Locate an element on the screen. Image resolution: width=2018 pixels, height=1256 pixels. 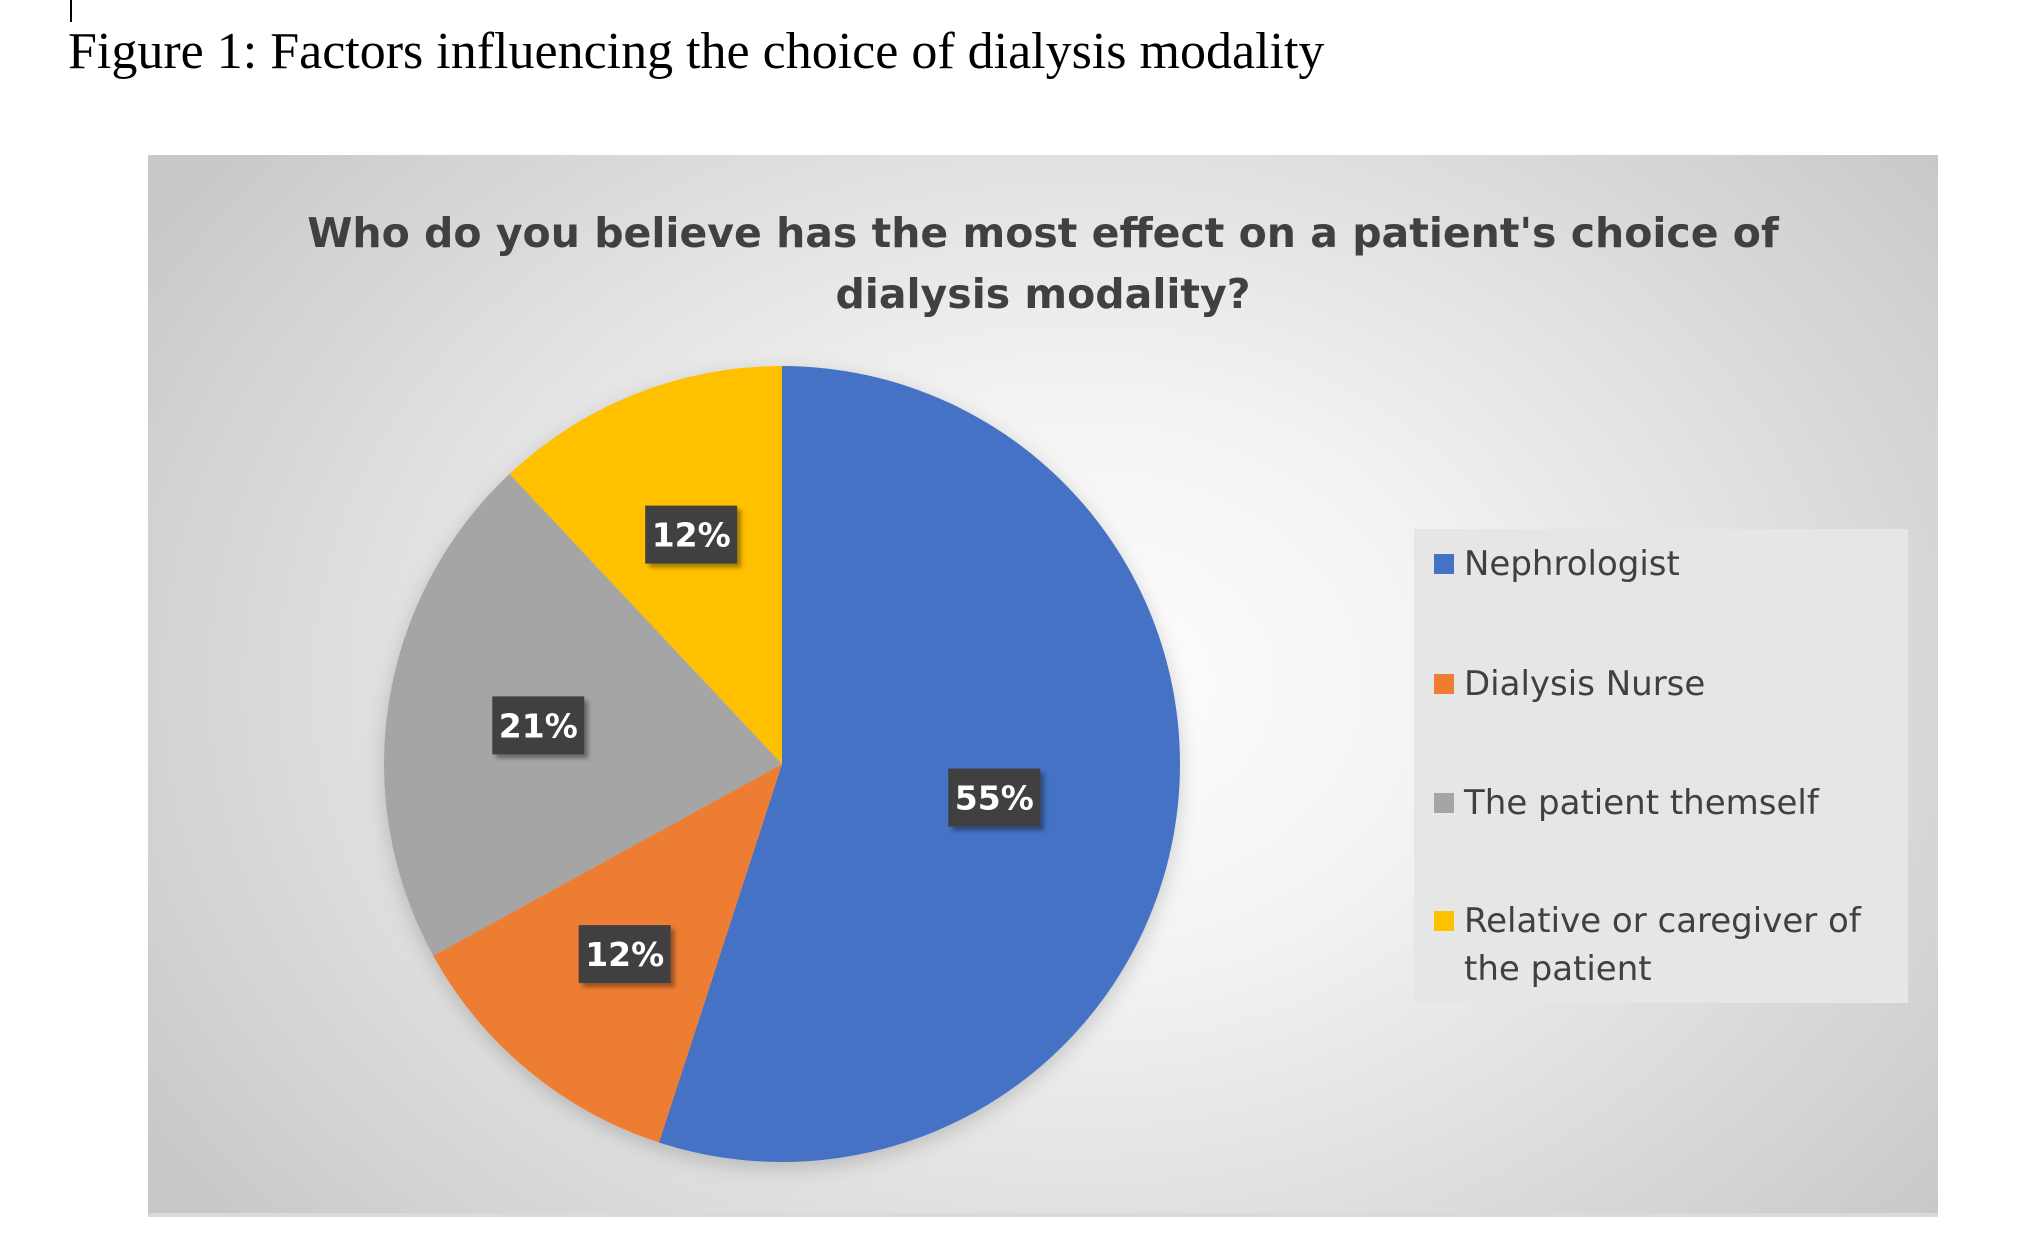
data-label-dialysis-nurse: 12% is located at coordinates (624, 954).